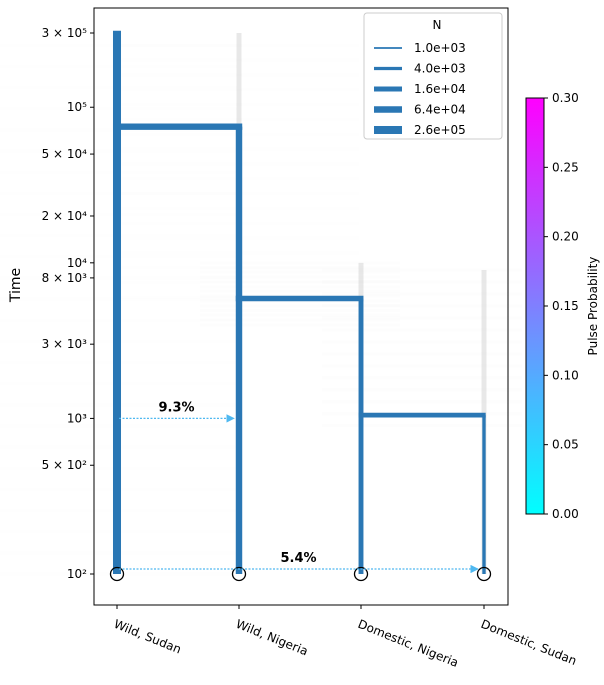 The image size is (604, 685). I want to click on x-tick-label-0: Wild, Sudan, so click(147, 637).